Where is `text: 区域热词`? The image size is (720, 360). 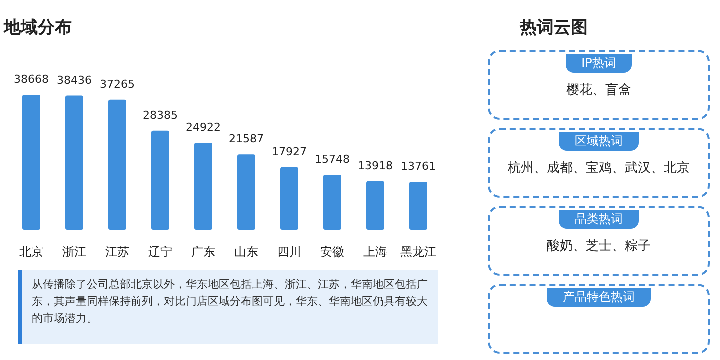 text: 区域热词 is located at coordinates (599, 141).